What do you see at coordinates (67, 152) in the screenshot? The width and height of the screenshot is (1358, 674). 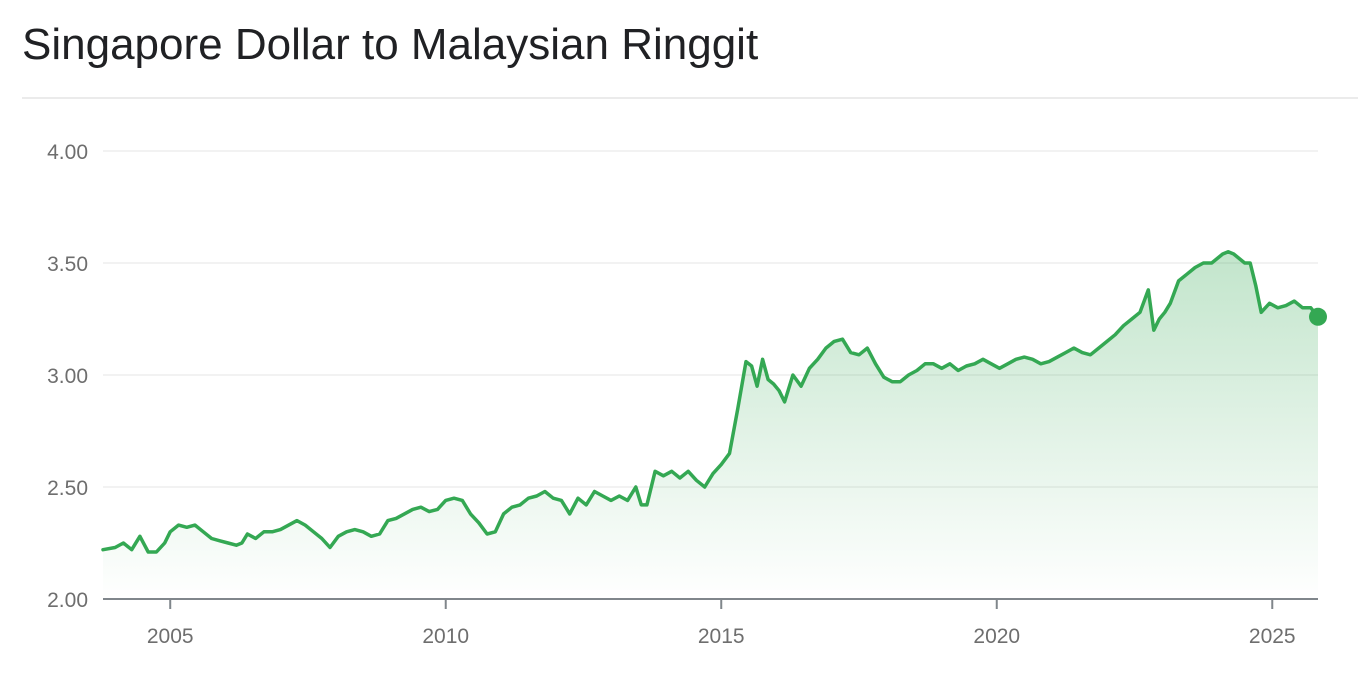 I see `y-tick-label: 4.00` at bounding box center [67, 152].